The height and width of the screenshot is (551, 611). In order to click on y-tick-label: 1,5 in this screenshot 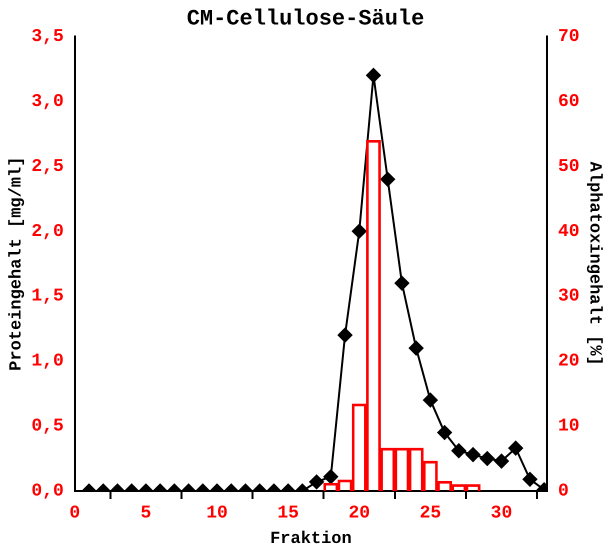, I will do `click(47, 296)`.